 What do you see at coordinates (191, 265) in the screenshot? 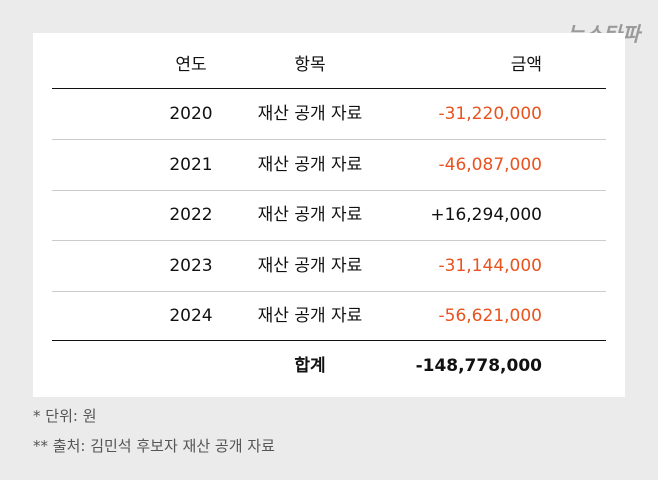
I see `year-cell: 2023` at bounding box center [191, 265].